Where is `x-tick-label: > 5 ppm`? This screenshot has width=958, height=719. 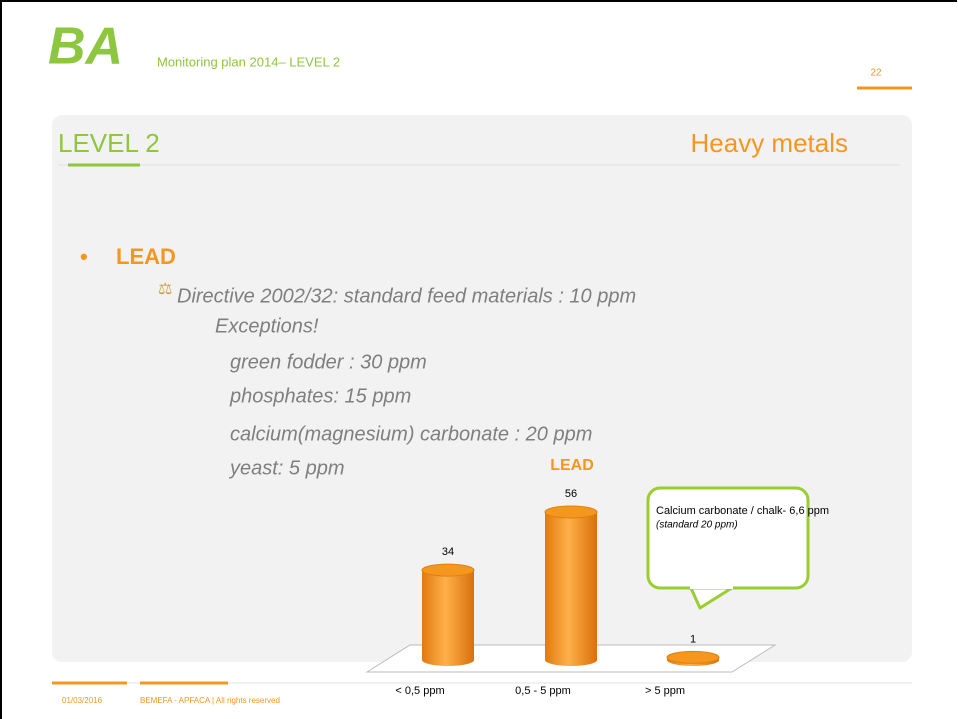
x-tick-label: > 5 ppm is located at coordinates (665, 691).